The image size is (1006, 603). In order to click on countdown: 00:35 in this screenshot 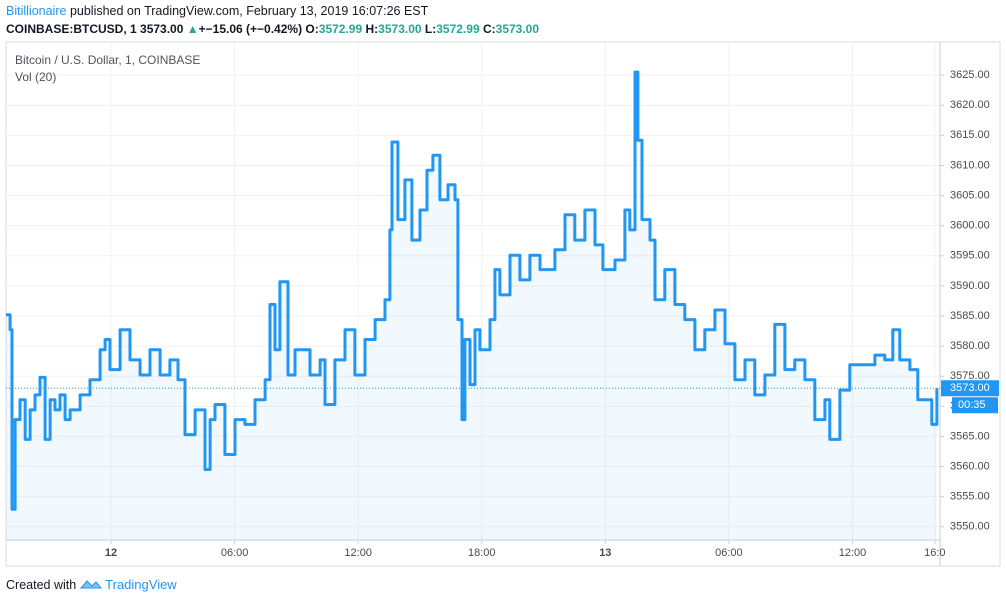, I will do `click(972, 405)`.